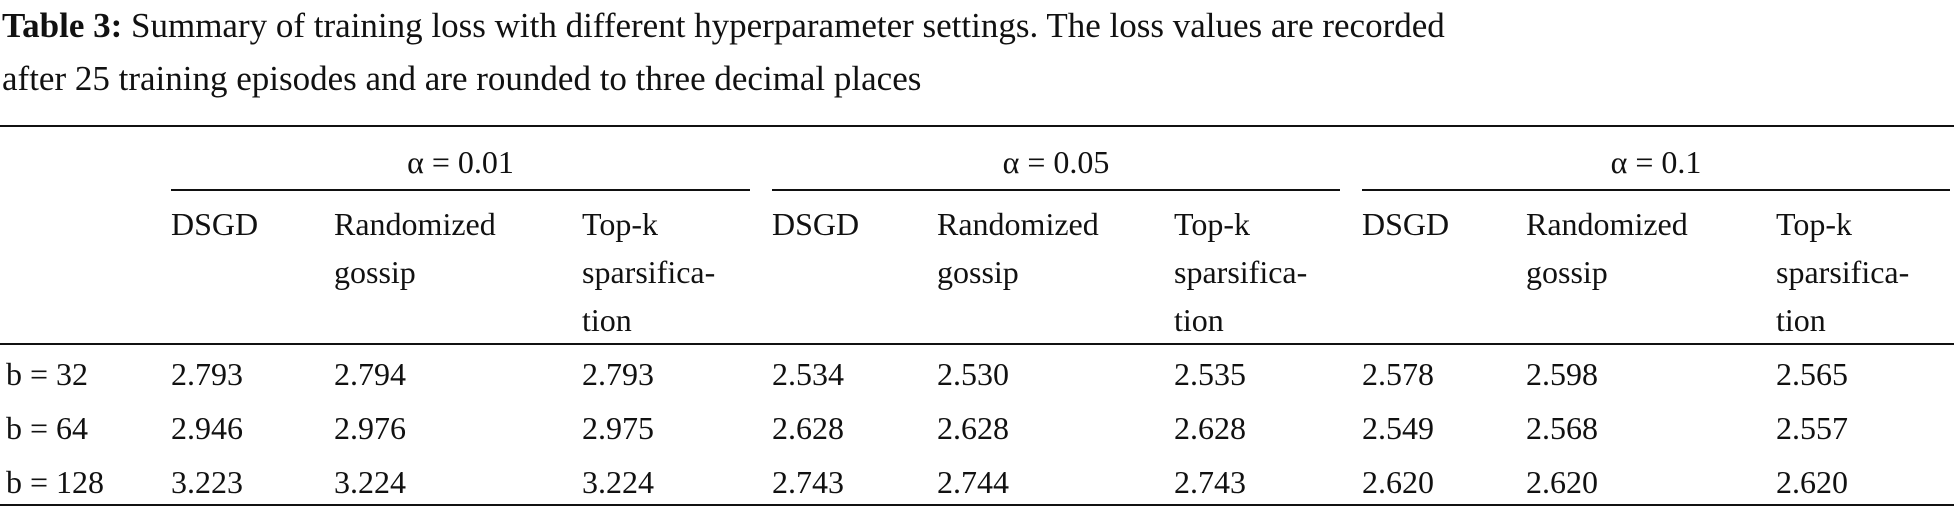 The image size is (1954, 512). What do you see at coordinates (1210, 374) in the screenshot?
I see `cell: 2.535` at bounding box center [1210, 374].